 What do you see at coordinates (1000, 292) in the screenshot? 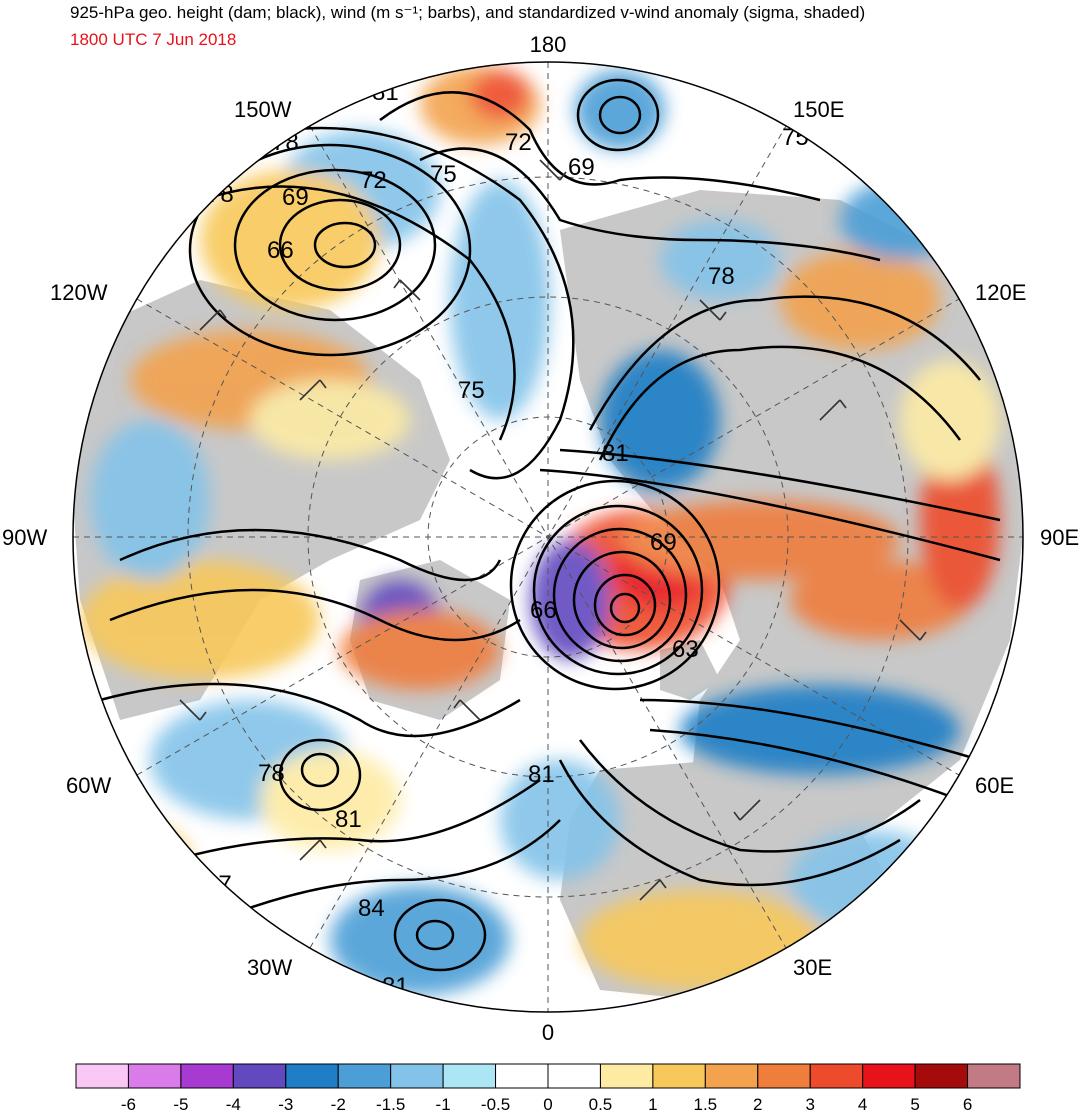
I see `lon-label-120e: 120E` at bounding box center [1000, 292].